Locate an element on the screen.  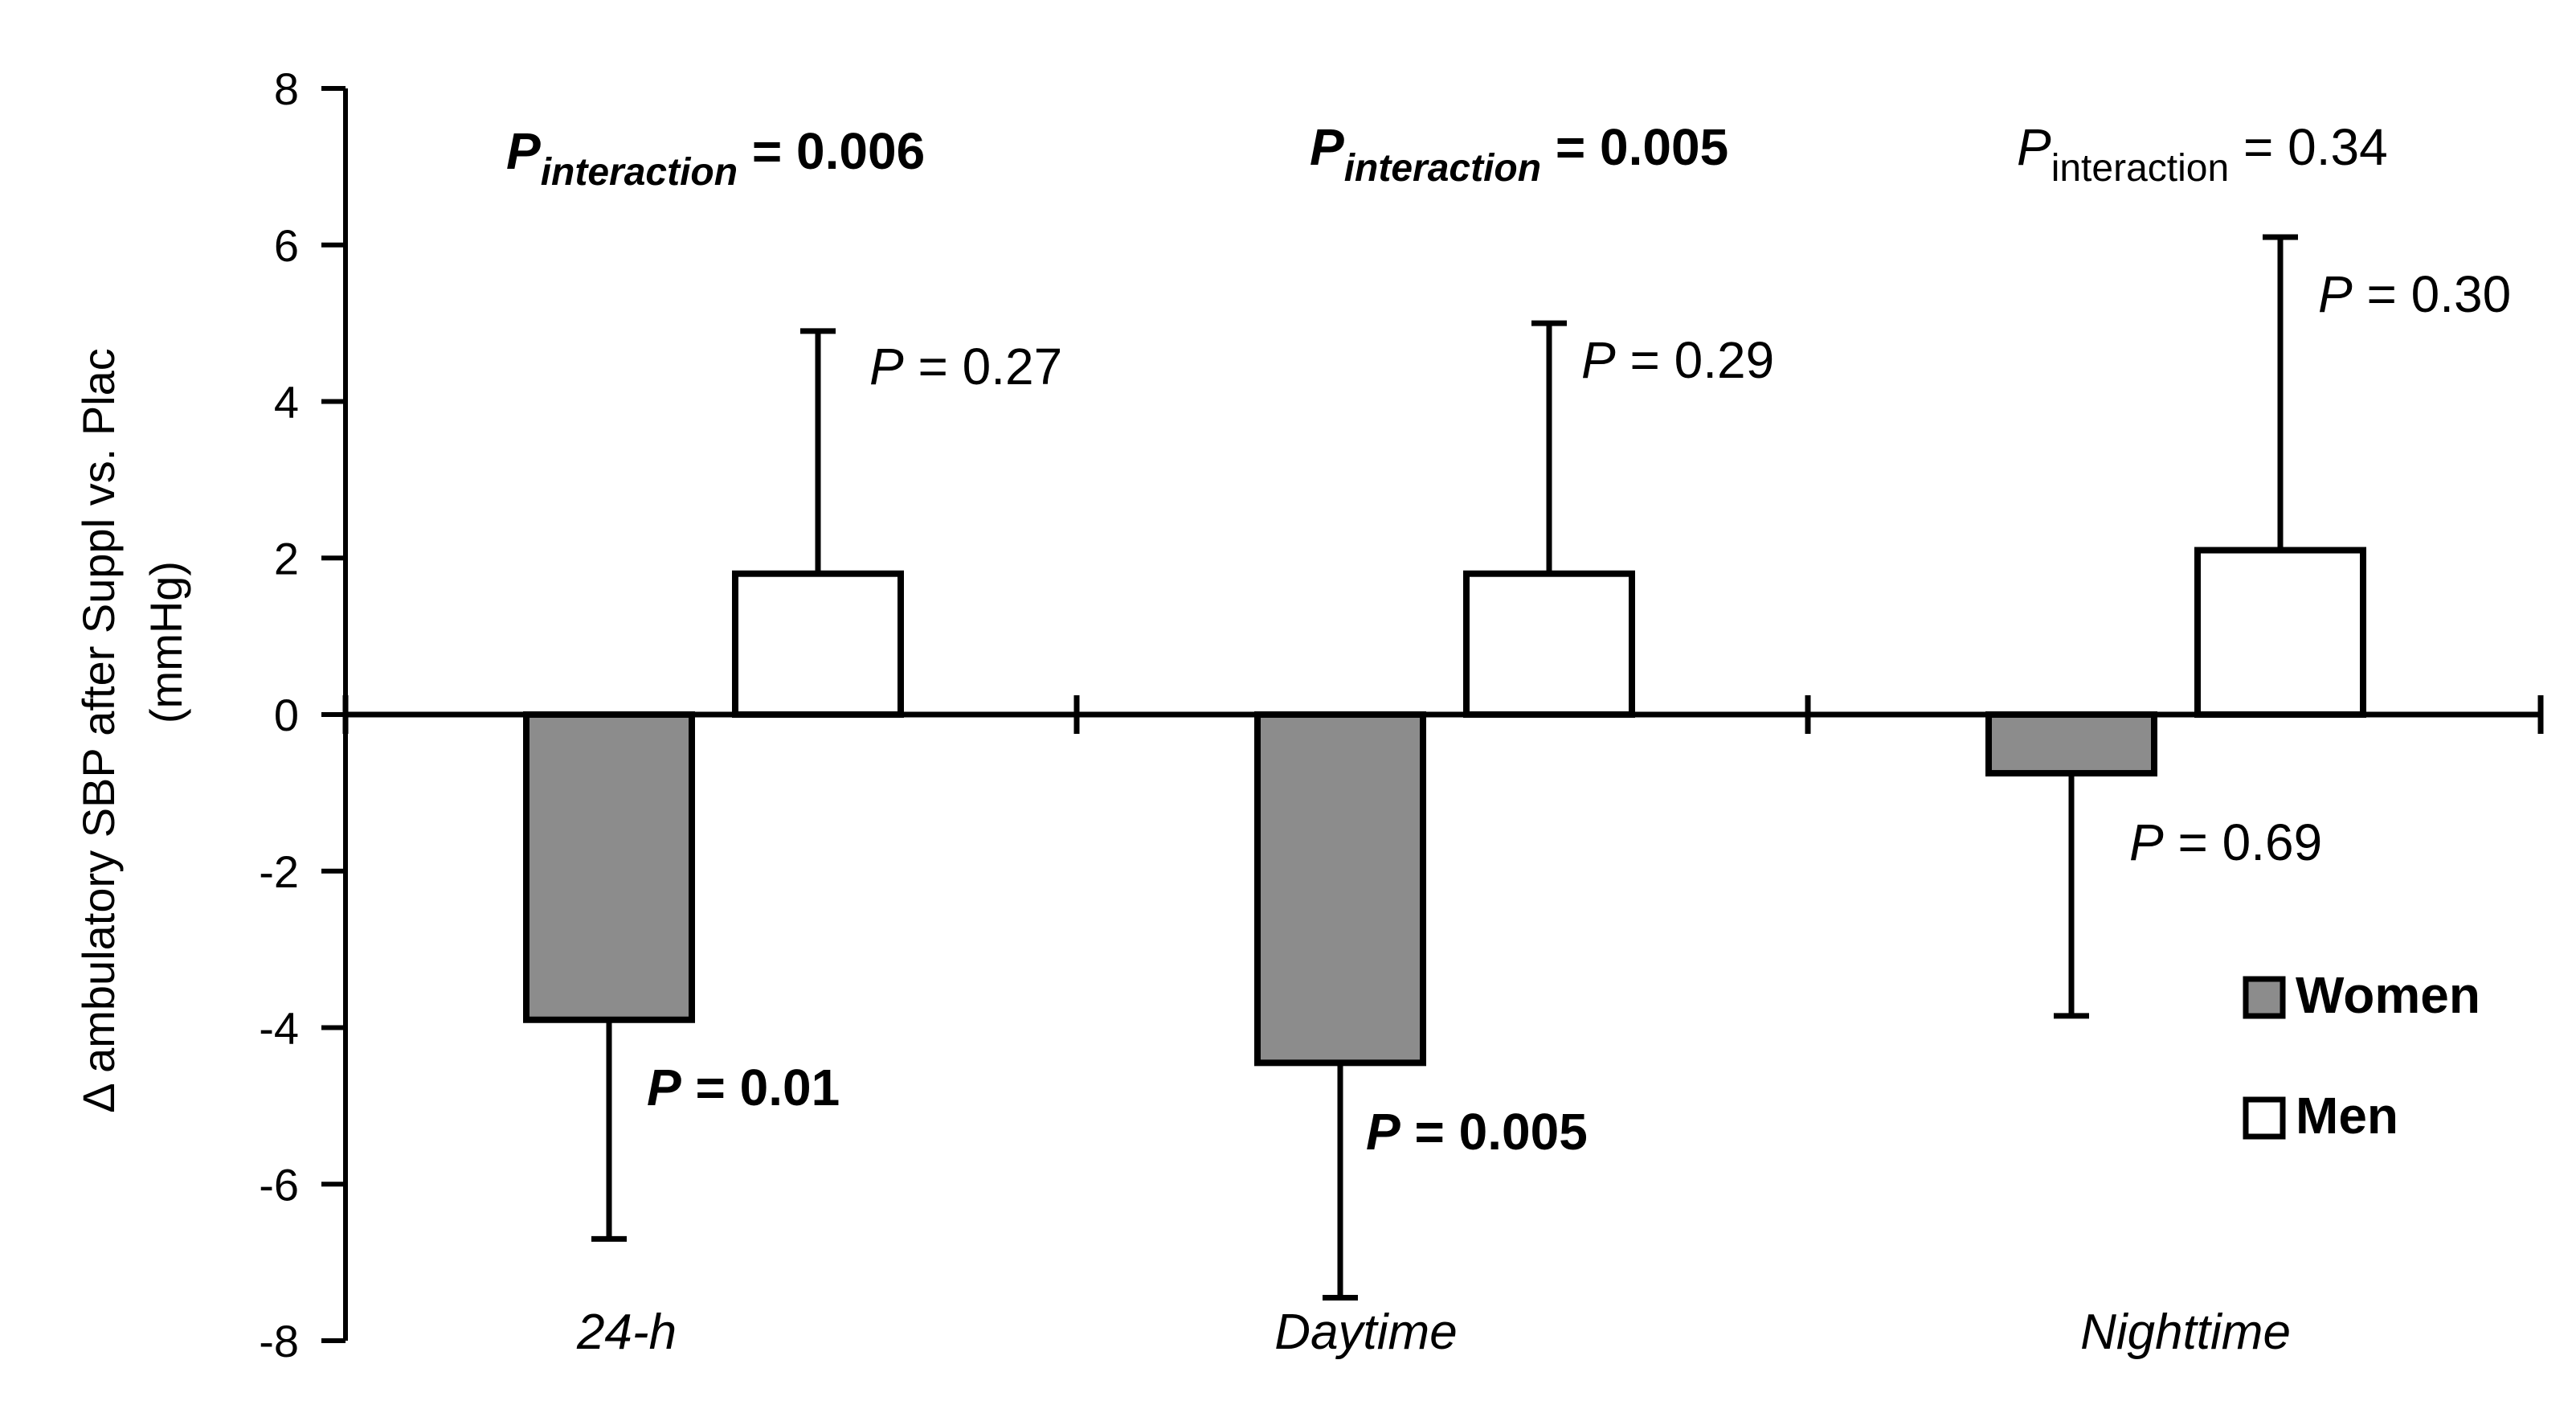
p-value-women-label: P = 0.69 is located at coordinates (2225, 842).